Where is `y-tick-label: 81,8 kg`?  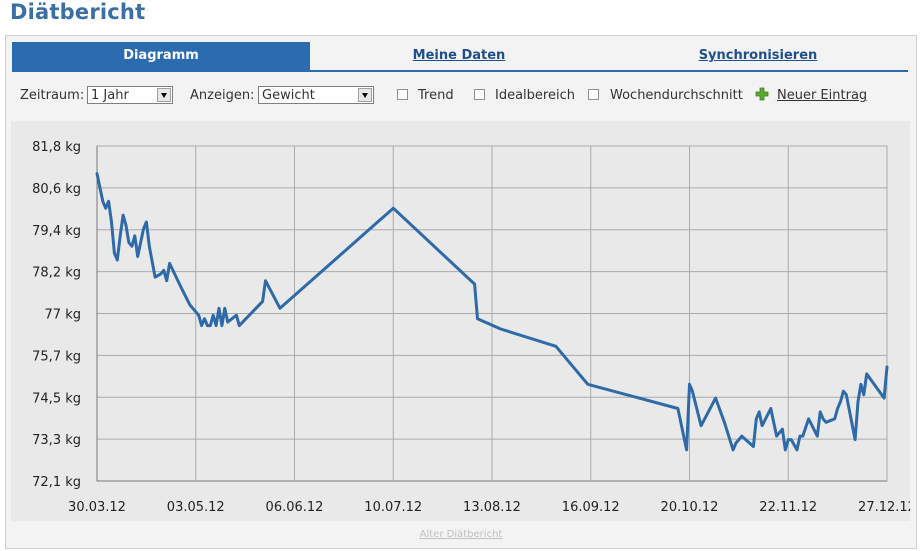
y-tick-label: 81,8 kg is located at coordinates (56, 147).